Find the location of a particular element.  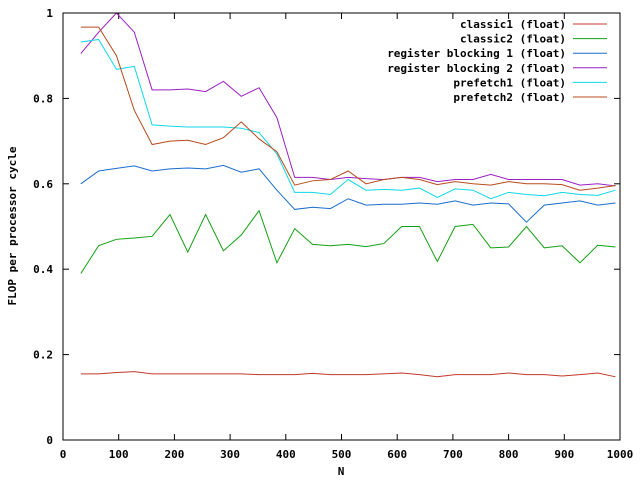

y-tick-label: 1 is located at coordinates (49, 13).